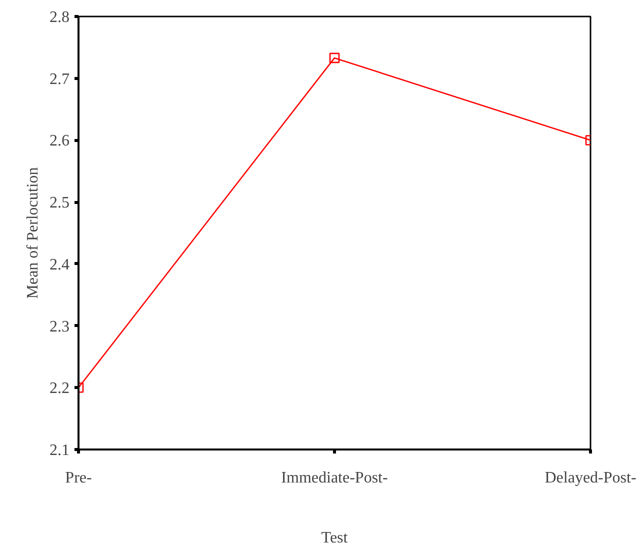  Describe the element at coordinates (60, 141) in the screenshot. I see `y-tick-label: 2.6` at that location.